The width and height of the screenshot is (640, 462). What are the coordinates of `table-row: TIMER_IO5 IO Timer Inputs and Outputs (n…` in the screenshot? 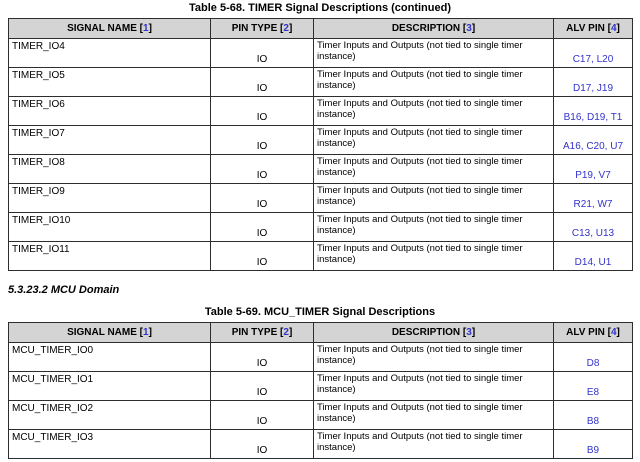 It's located at (320, 82).